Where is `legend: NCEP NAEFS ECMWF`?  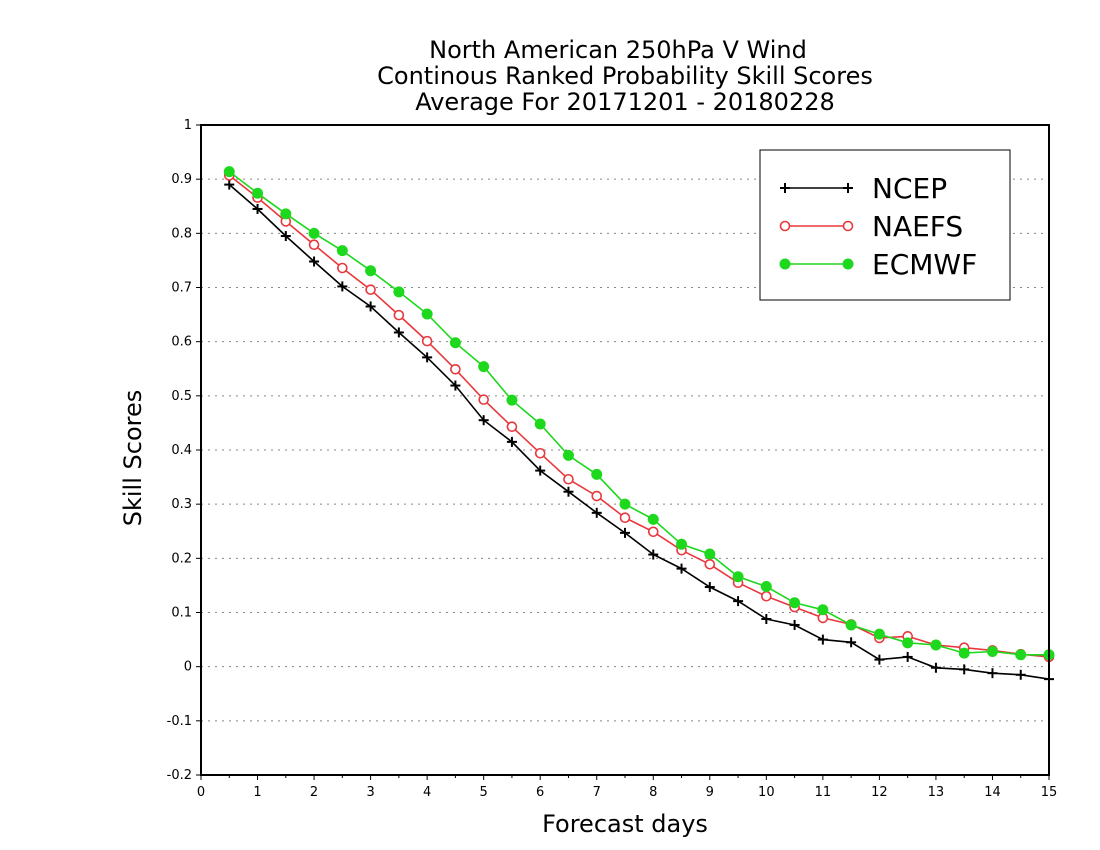 legend: NCEP NAEFS ECMWF is located at coordinates (885, 225).